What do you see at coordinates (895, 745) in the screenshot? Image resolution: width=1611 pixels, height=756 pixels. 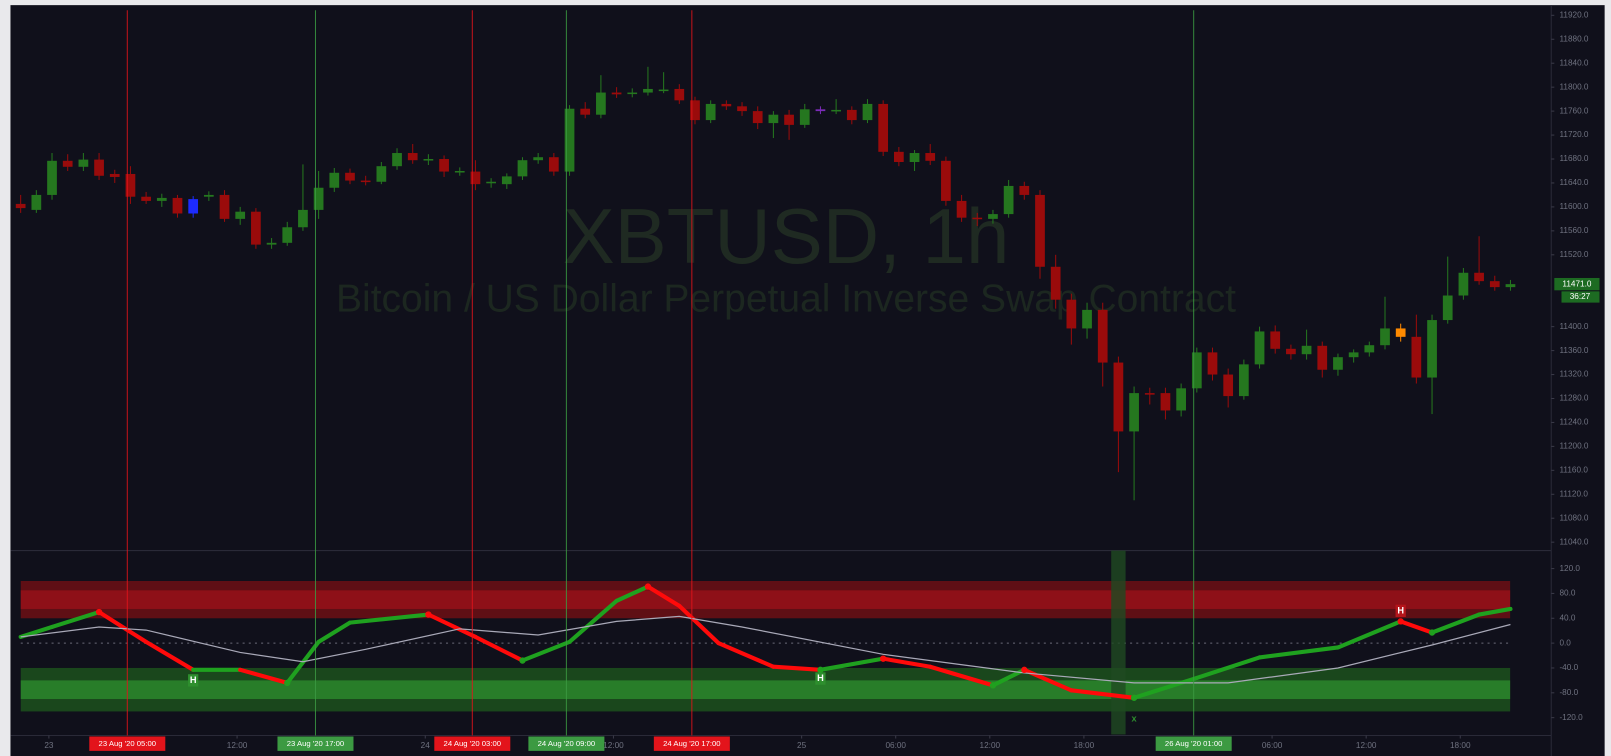 I see `x-tick-label: 06:00` at bounding box center [895, 745].